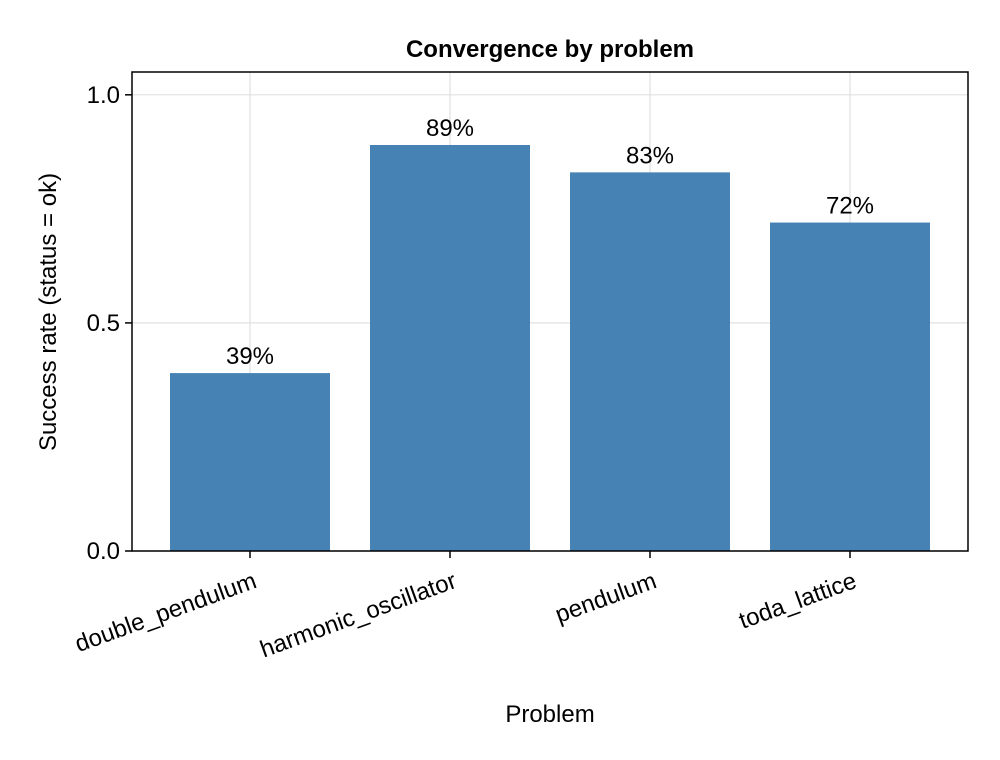  Describe the element at coordinates (250, 356) in the screenshot. I see `data-label-double_pendulum: 39%` at that location.